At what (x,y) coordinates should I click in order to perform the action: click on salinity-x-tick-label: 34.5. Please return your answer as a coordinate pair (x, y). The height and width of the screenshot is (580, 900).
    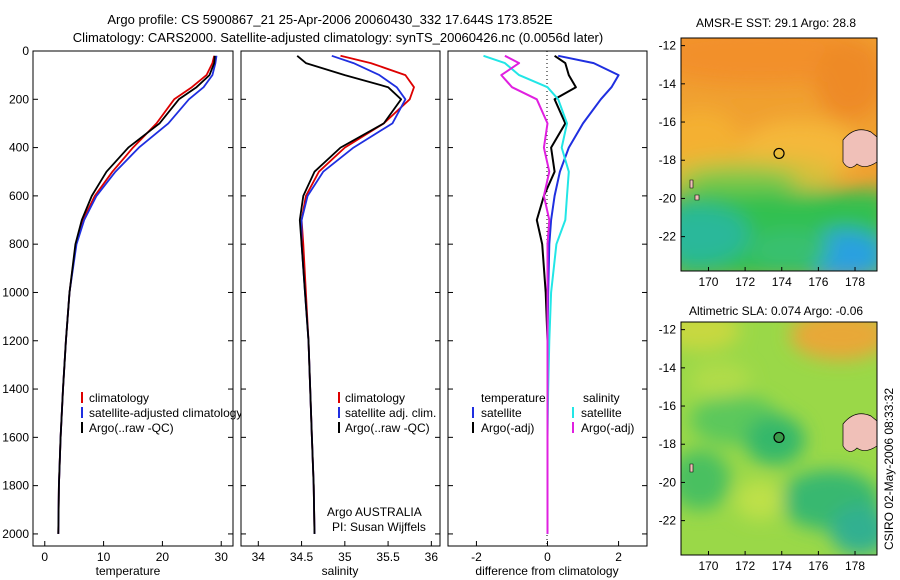
    Looking at the image, I should click on (302, 557).